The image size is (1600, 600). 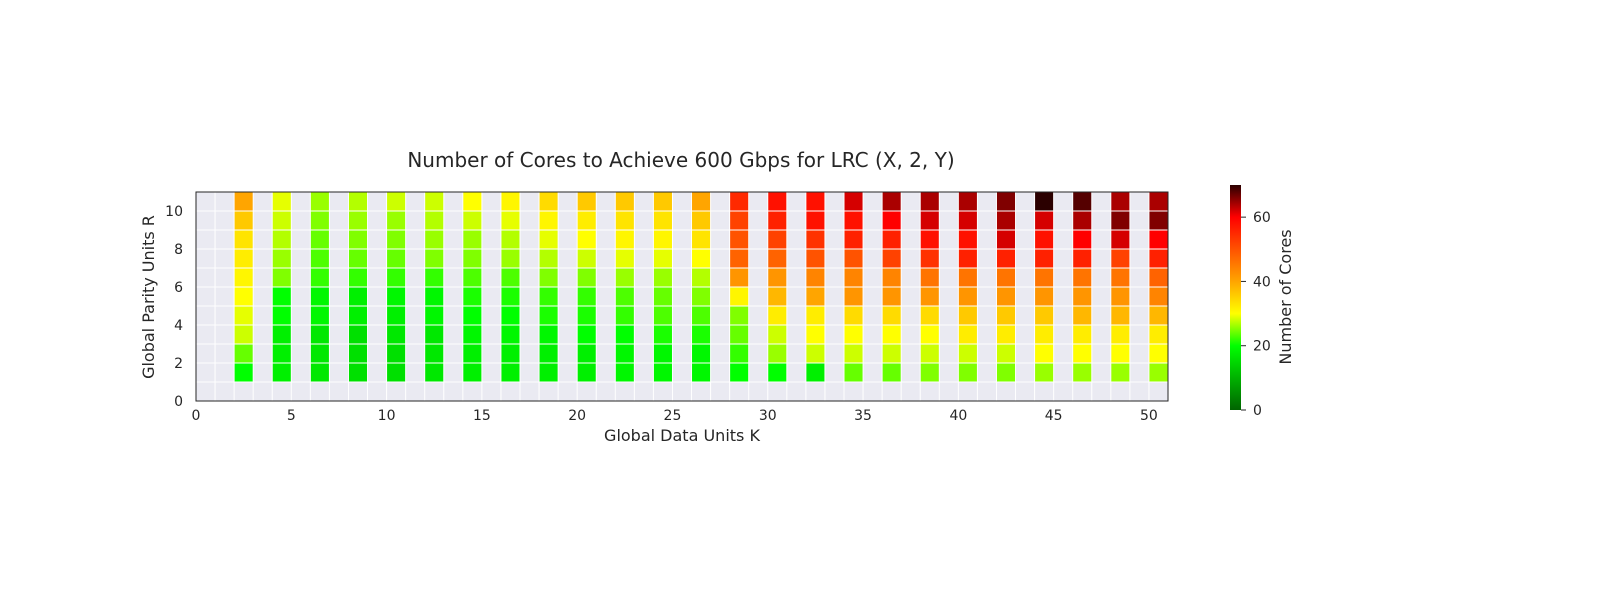 What do you see at coordinates (178, 364) in the screenshot?
I see `y-tick-label: 2` at bounding box center [178, 364].